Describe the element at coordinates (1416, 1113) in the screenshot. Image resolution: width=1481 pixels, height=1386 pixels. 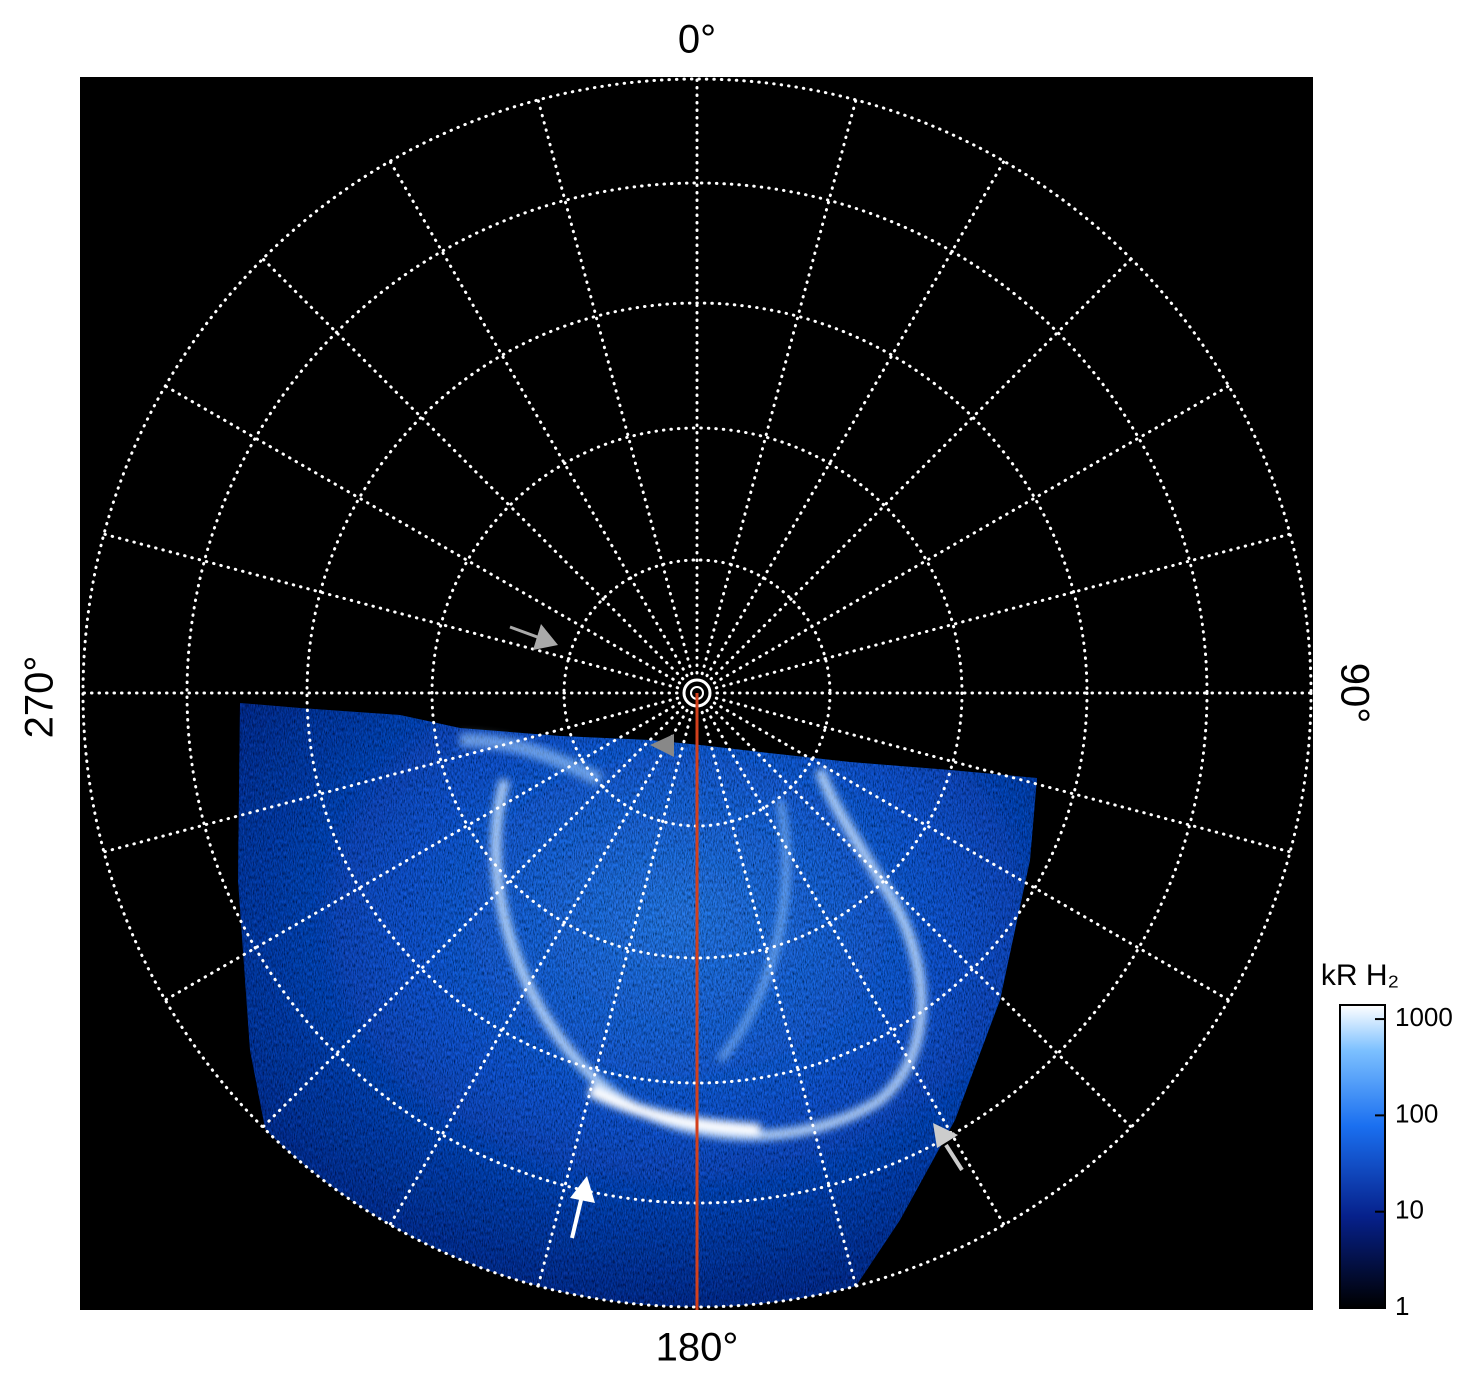
I see `colorbar-tick-label: 100` at that location.